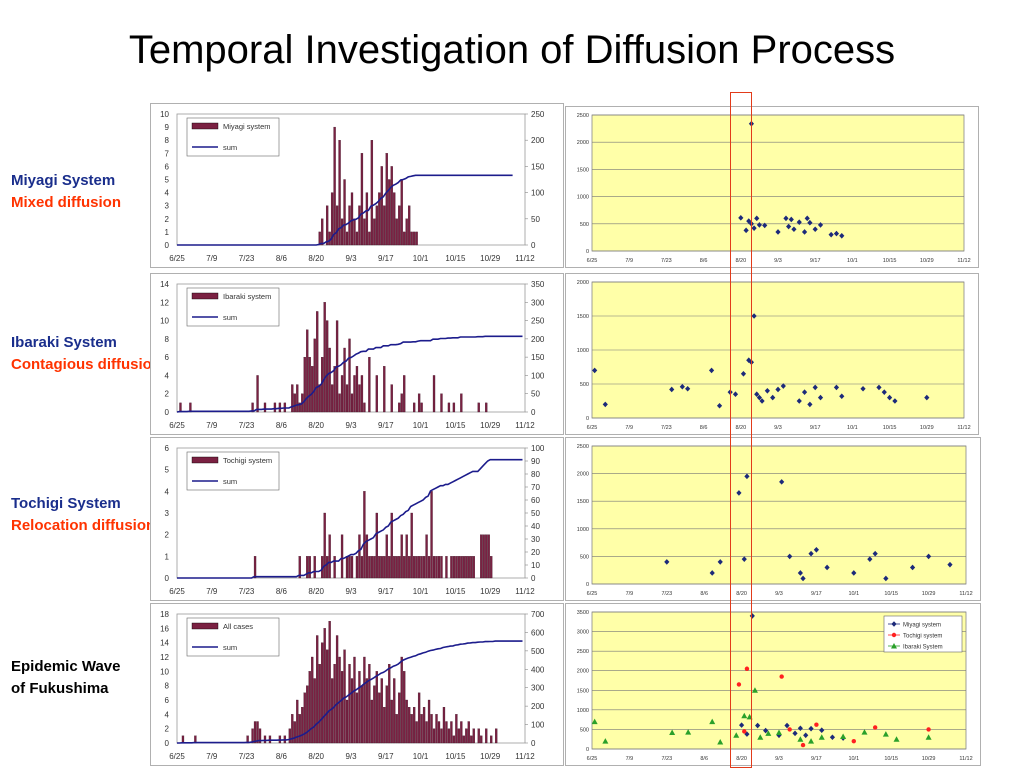 The image size is (1024, 770). I want to click on y2-tick-label: 30, so click(535, 539).